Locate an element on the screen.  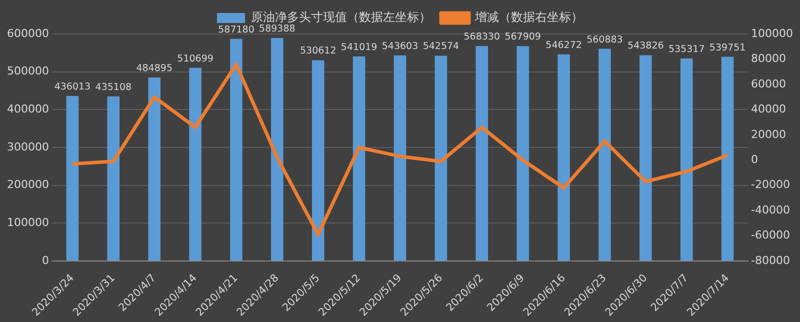
y-tick-label: 0 is located at coordinates (45, 260).